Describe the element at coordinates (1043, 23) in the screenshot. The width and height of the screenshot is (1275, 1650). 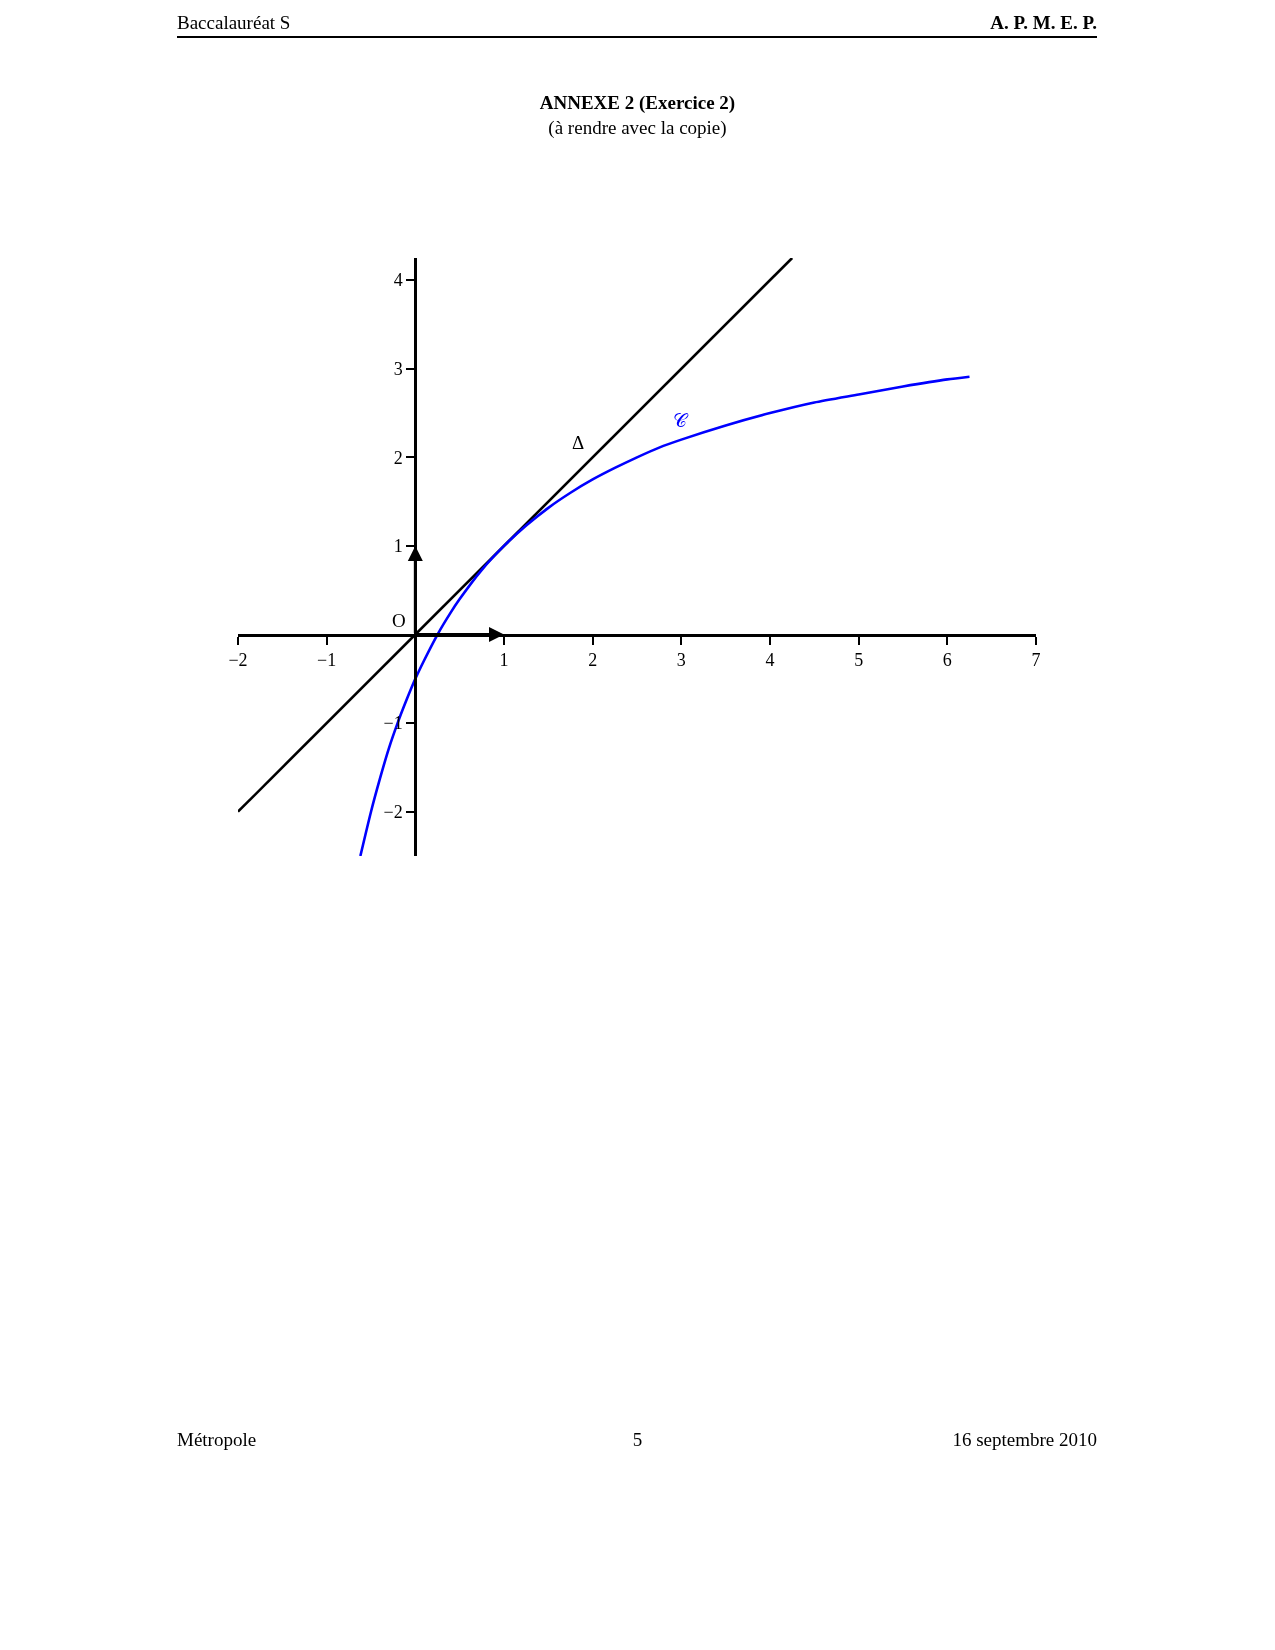
I see `text: A. P. M. E. P.` at that location.